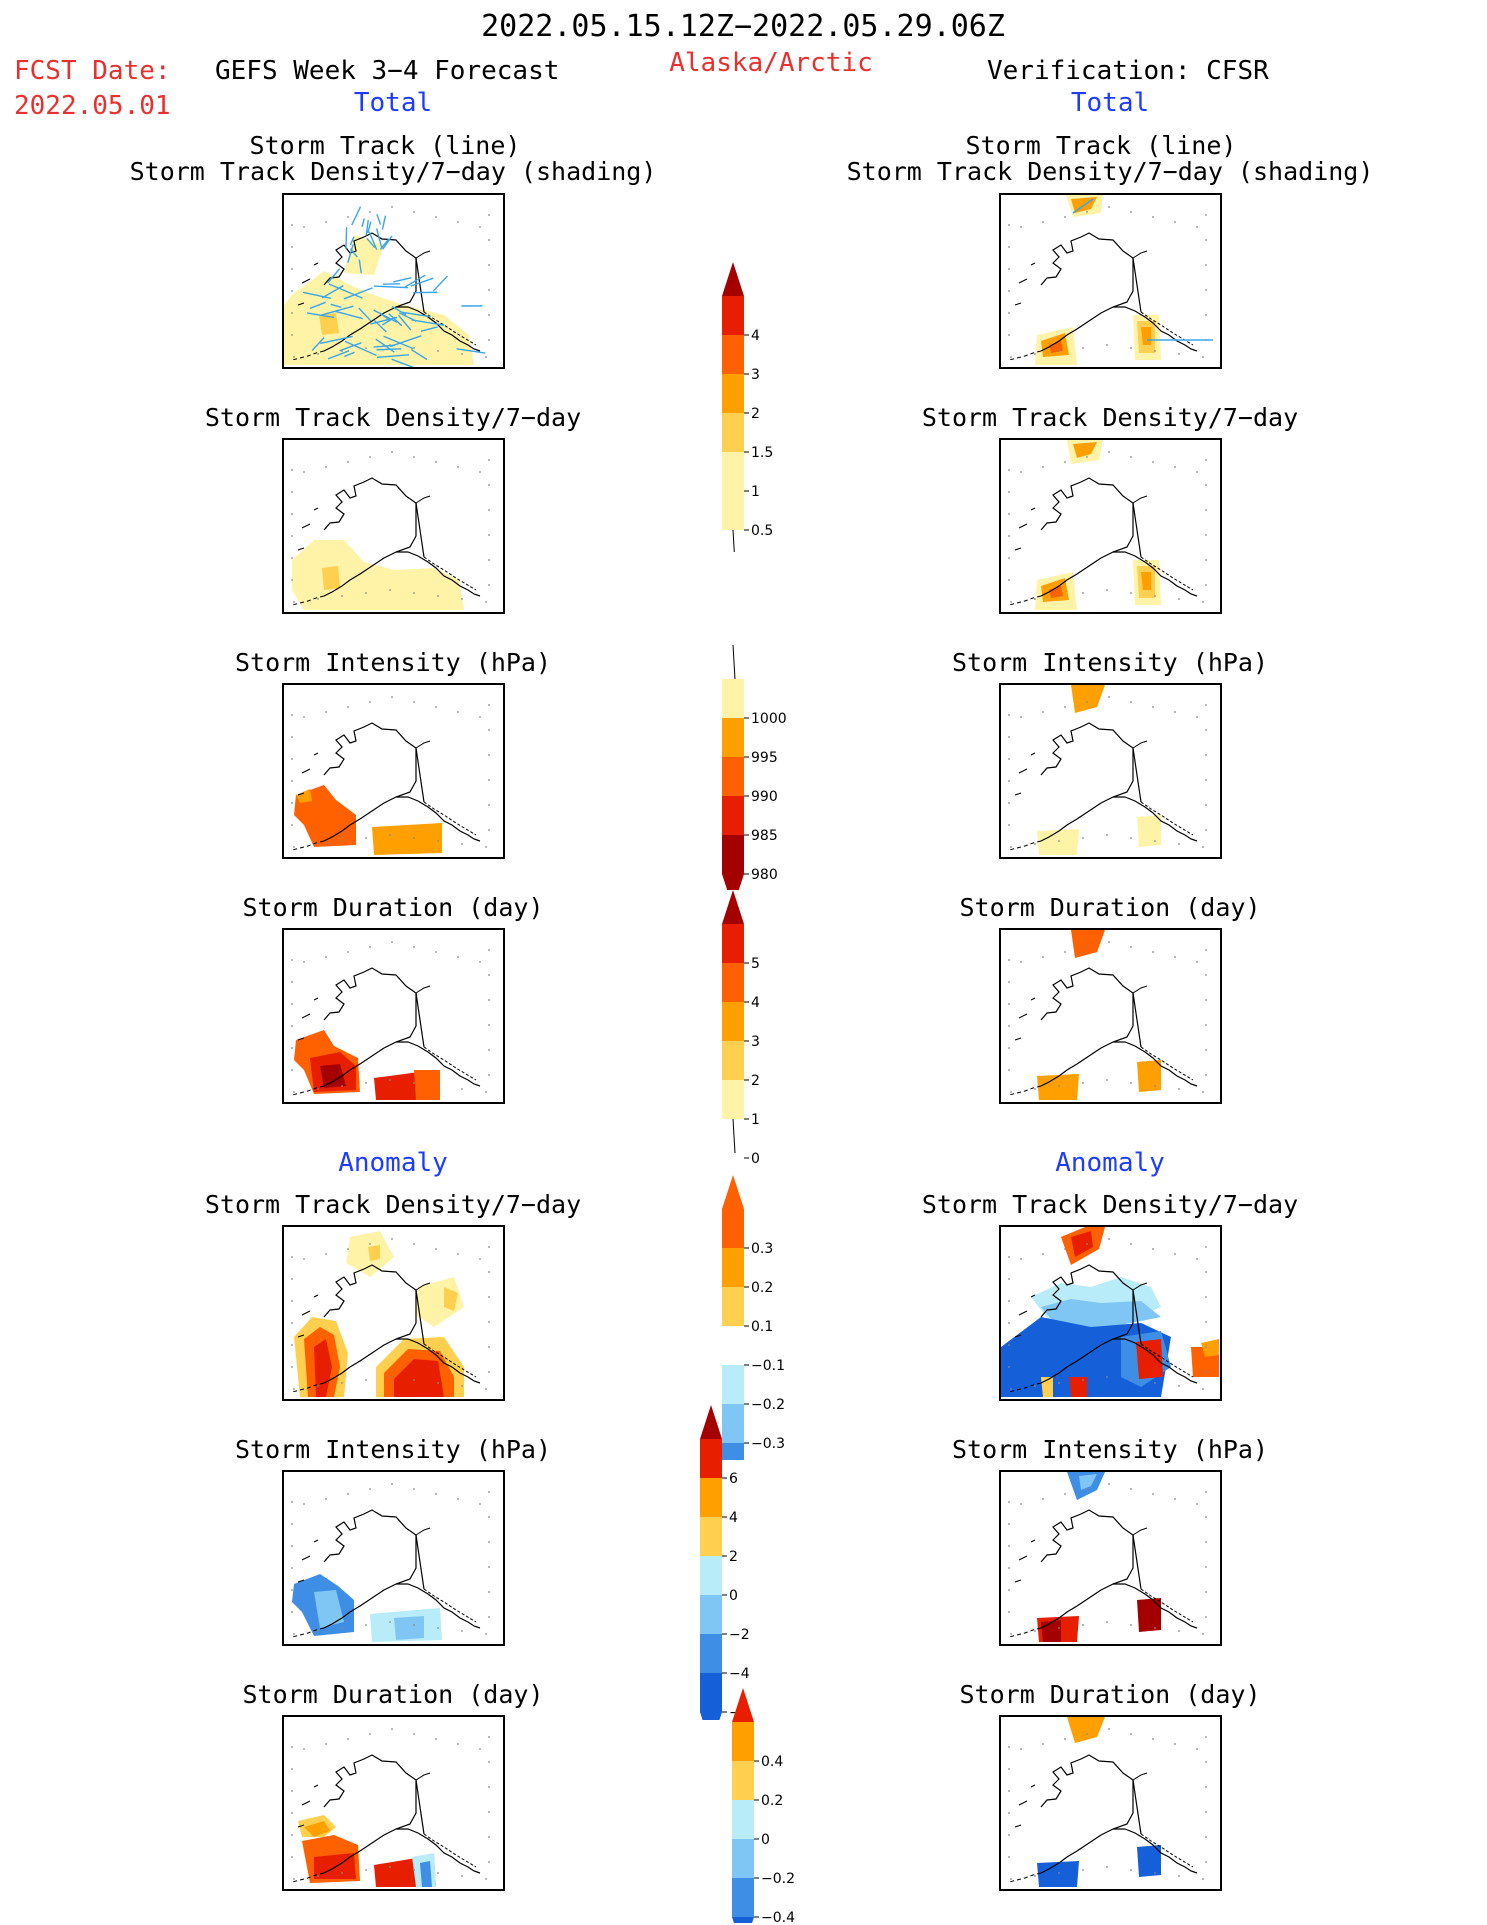  Describe the element at coordinates (1025, 1632) in the screenshot. I see `right-anom-intensity-aleutian-islands` at that location.